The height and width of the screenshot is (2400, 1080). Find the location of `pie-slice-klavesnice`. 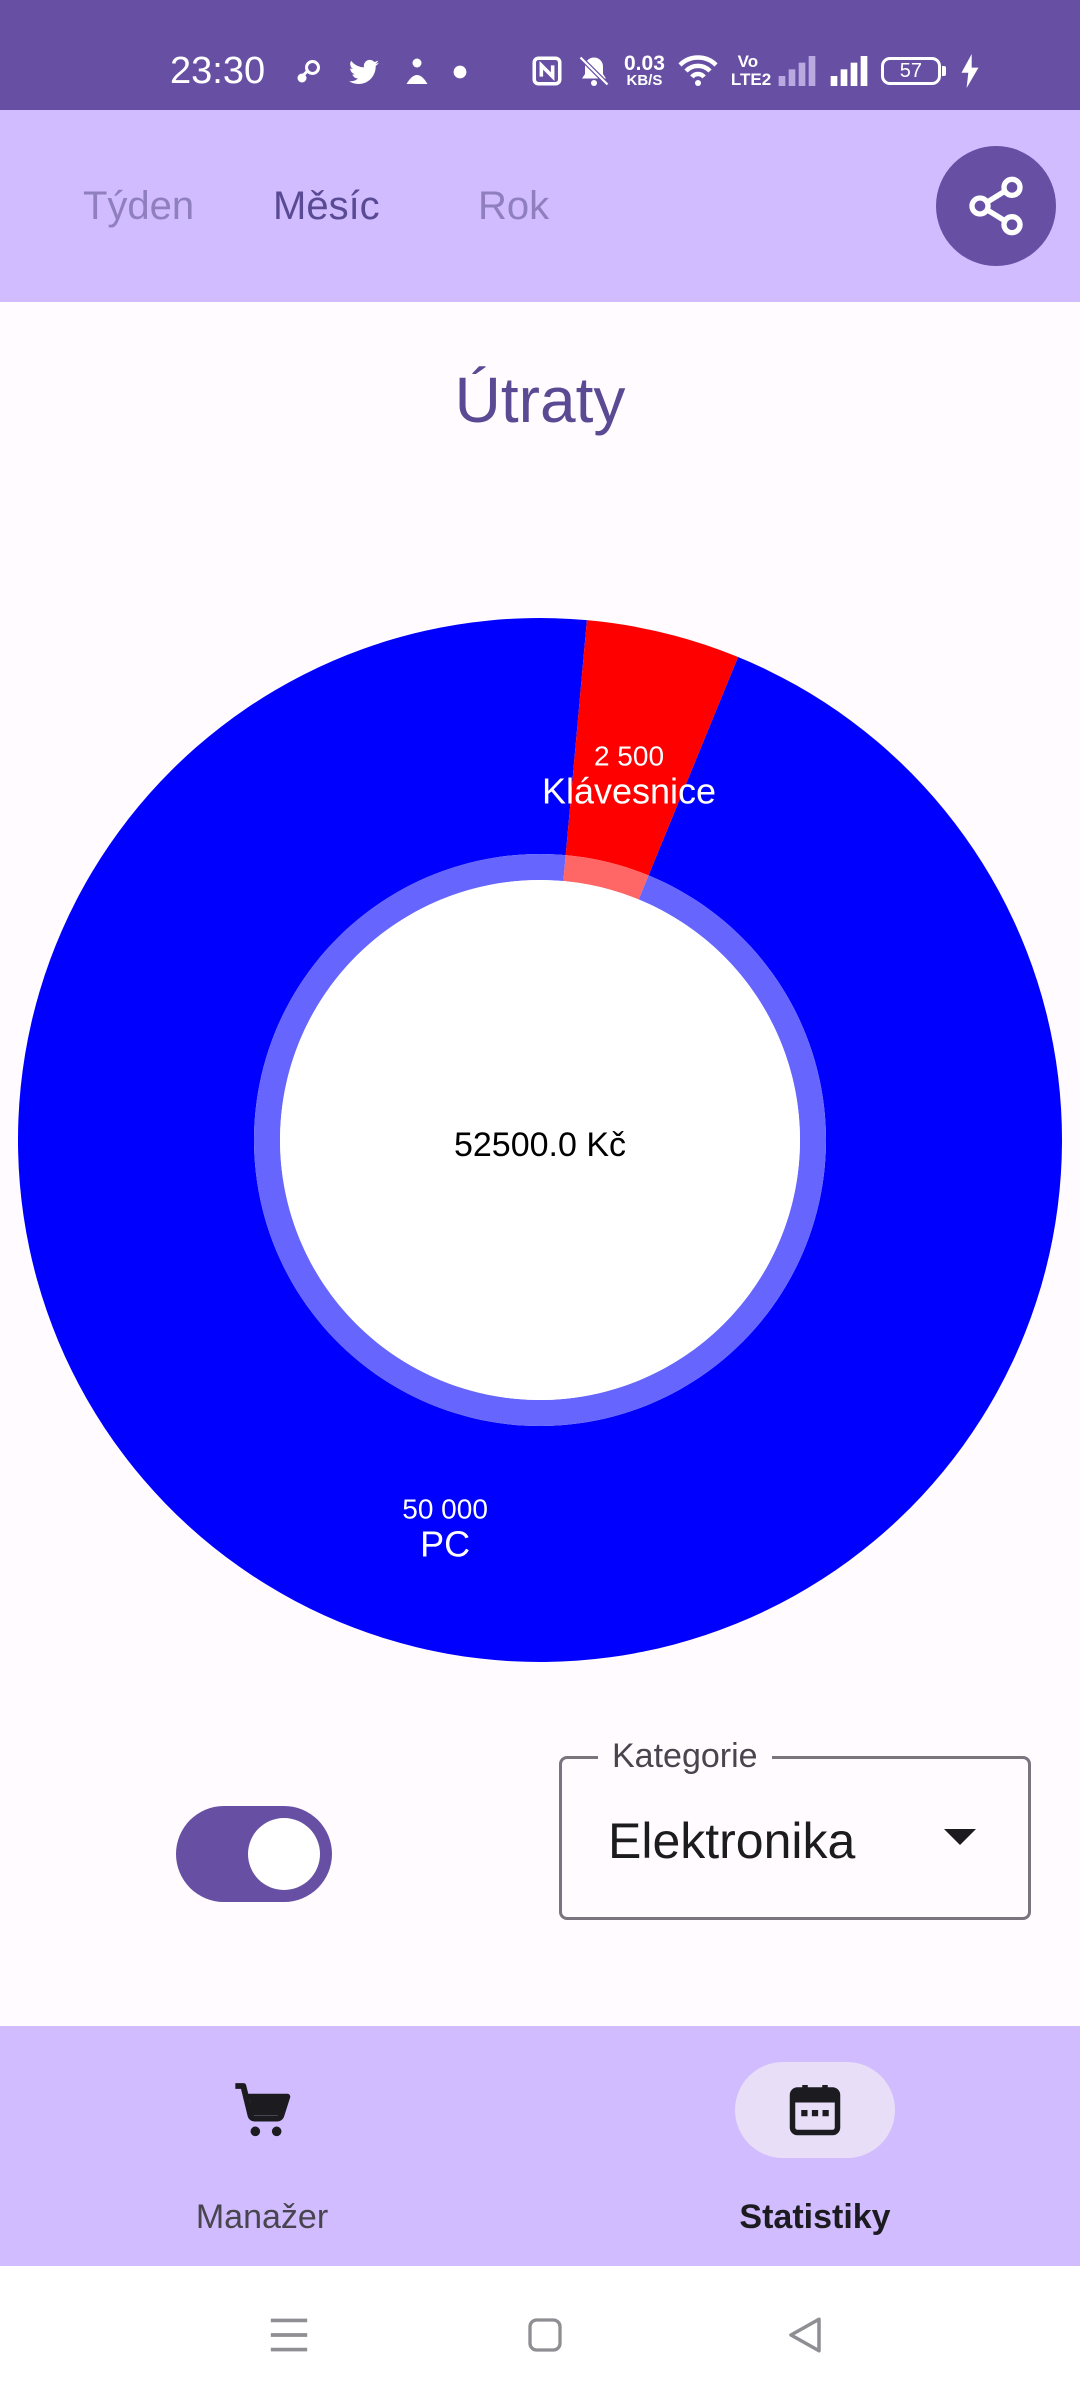

pie-slice-klavesnice is located at coordinates (652, 748).